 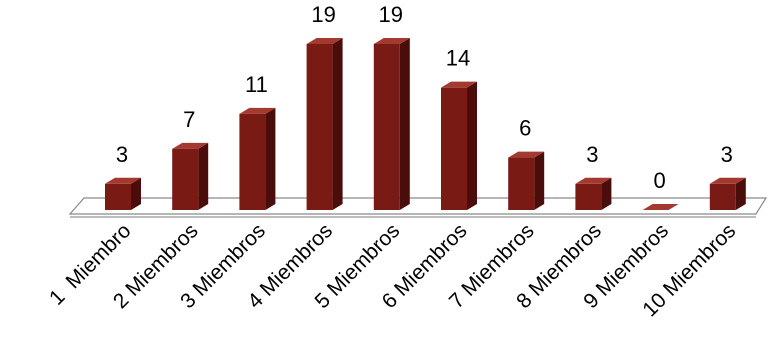 What do you see at coordinates (256, 84) in the screenshot?
I see `data-label: 11` at bounding box center [256, 84].